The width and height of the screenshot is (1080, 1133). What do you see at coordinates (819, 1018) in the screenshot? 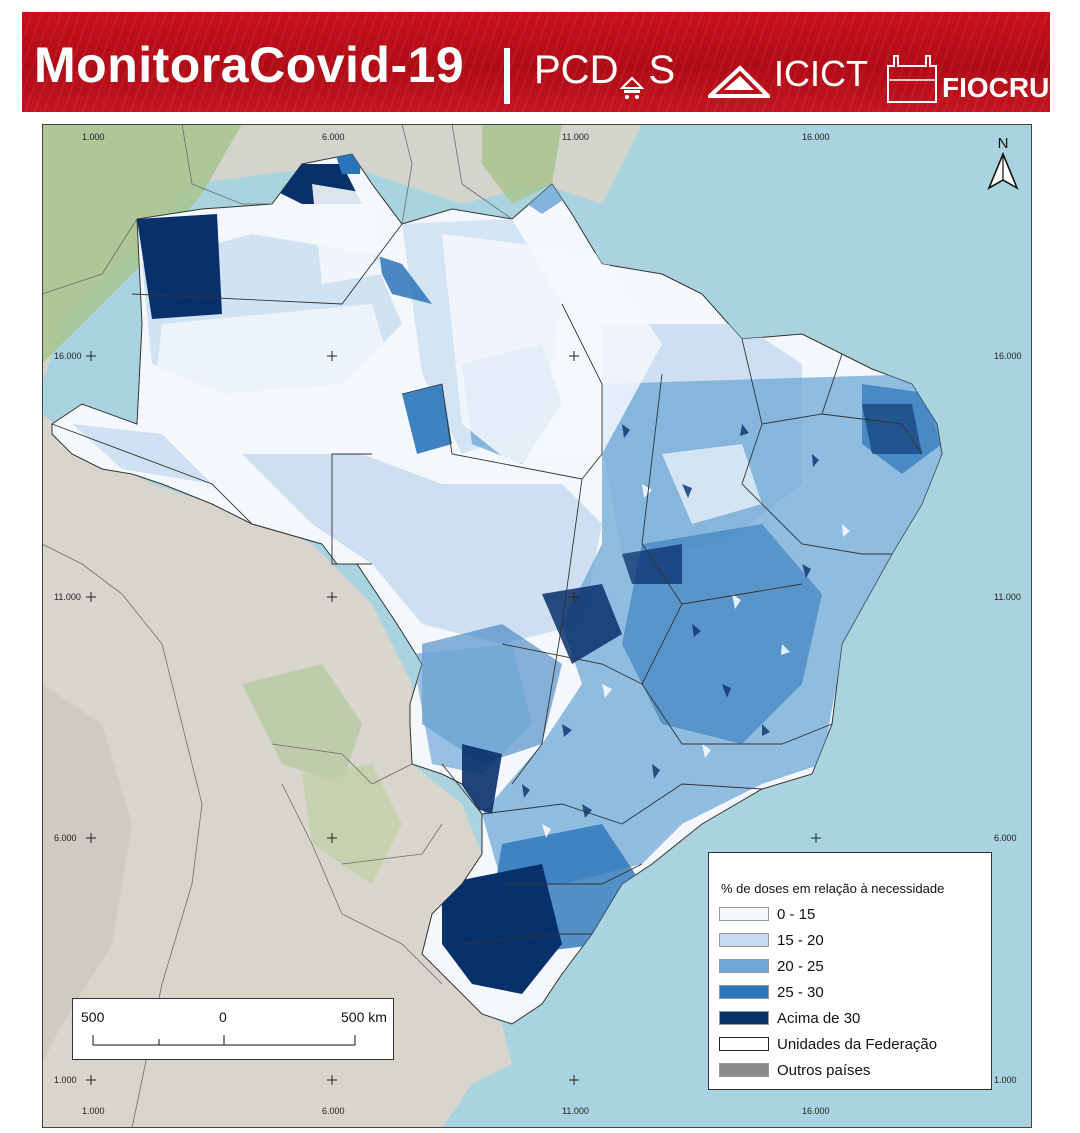
I see `legend-label: Acima de 30` at bounding box center [819, 1018].